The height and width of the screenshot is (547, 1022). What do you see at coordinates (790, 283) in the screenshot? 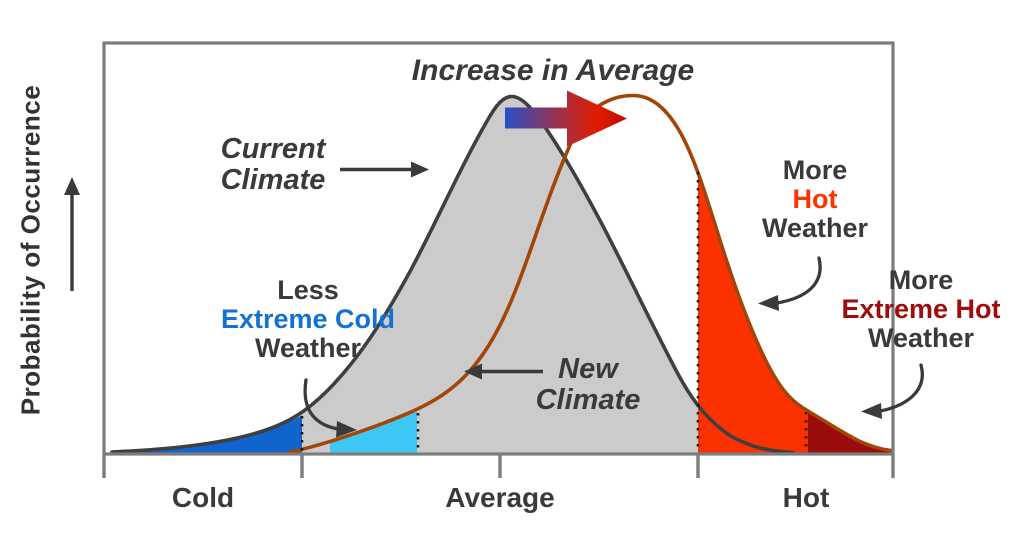
I see `more-hot-arrow-icon` at bounding box center [790, 283].